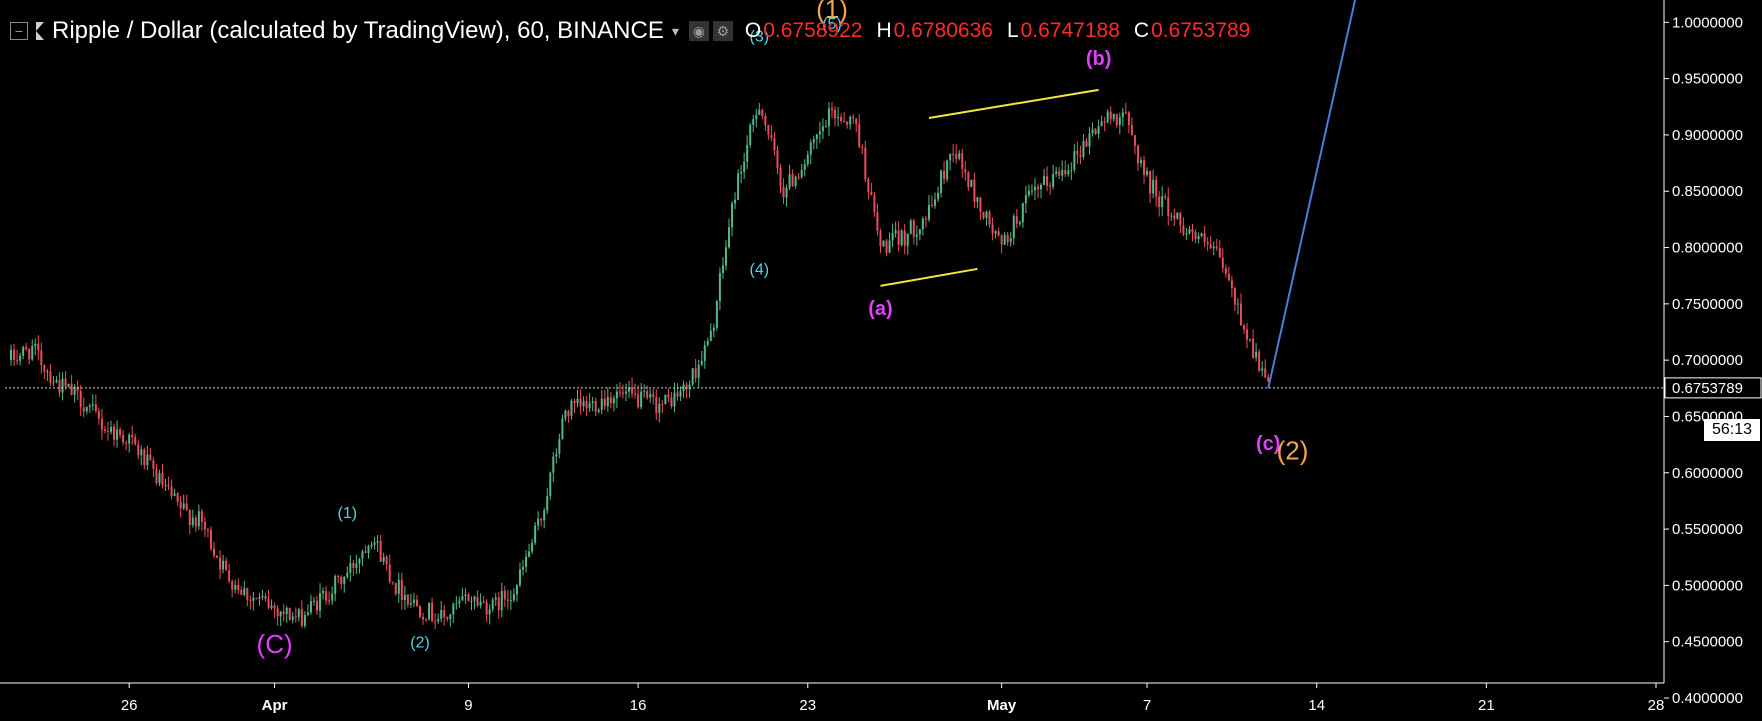 Image resolution: width=1762 pixels, height=721 pixels. I want to click on collapse-icon: −, so click(19, 31).